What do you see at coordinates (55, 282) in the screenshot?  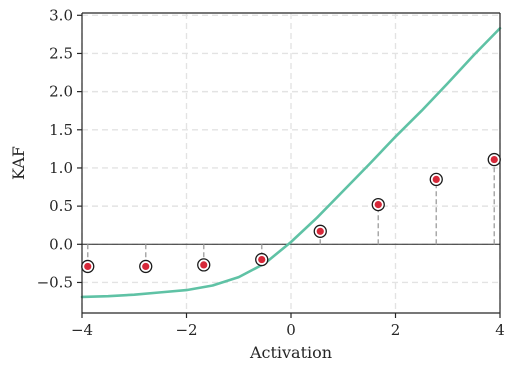 I see `y-tick-label: −0.5` at bounding box center [55, 282].